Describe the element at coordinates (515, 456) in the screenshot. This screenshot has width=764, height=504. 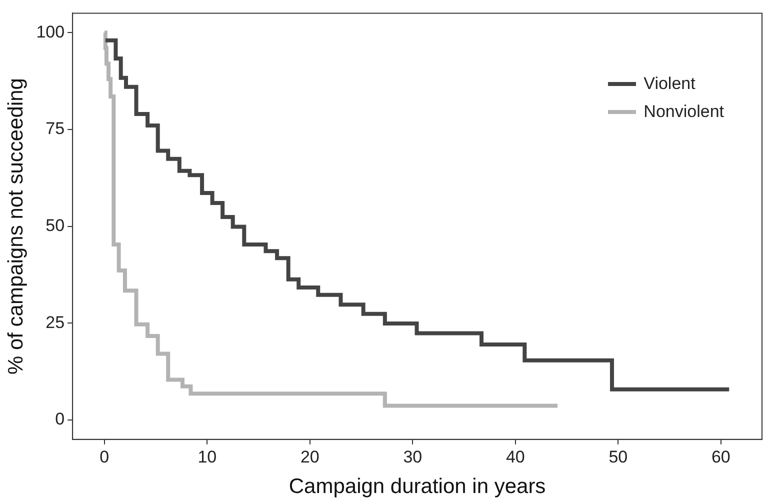
I see `x-tick-label: 40` at that location.